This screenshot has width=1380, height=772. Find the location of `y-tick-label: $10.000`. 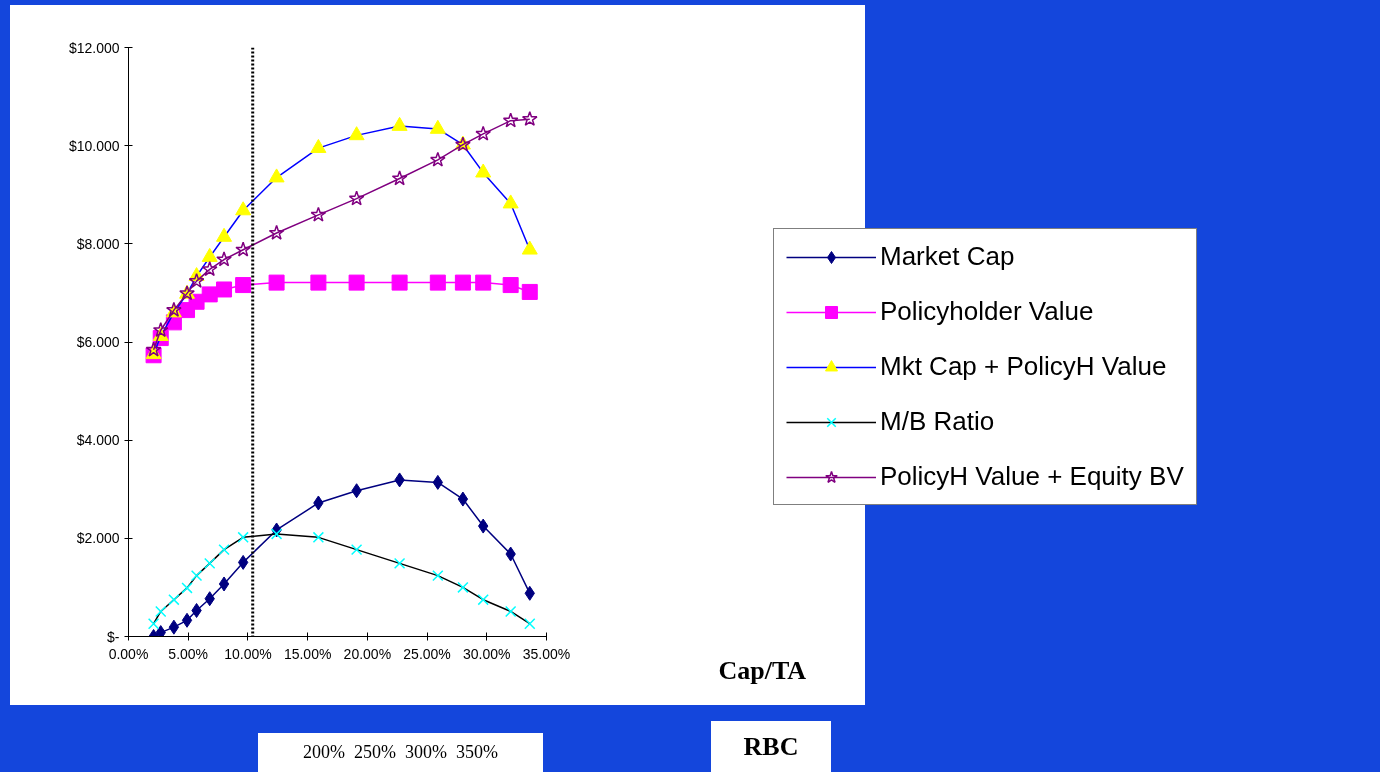

y-tick-label: $10.000 is located at coordinates (94, 145).